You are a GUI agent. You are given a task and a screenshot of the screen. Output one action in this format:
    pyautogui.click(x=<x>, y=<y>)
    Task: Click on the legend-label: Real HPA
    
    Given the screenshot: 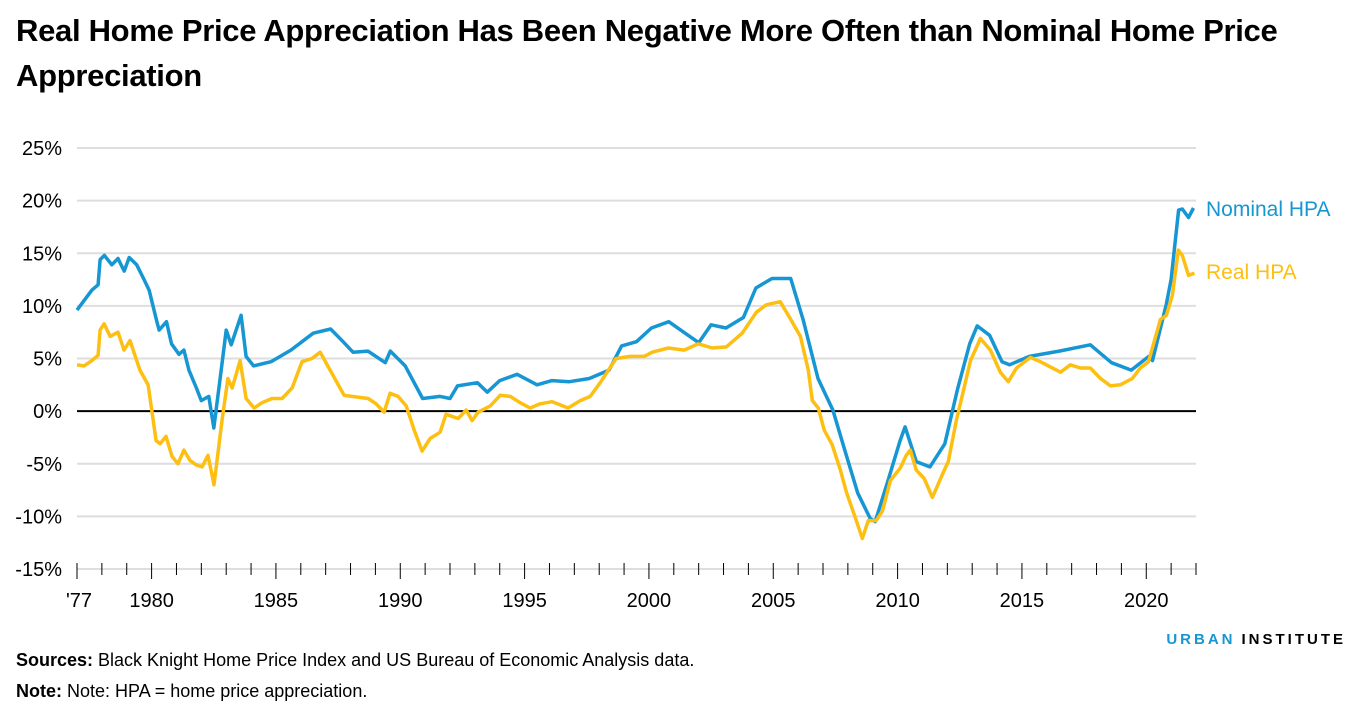 What is the action you would take?
    pyautogui.click(x=1251, y=272)
    